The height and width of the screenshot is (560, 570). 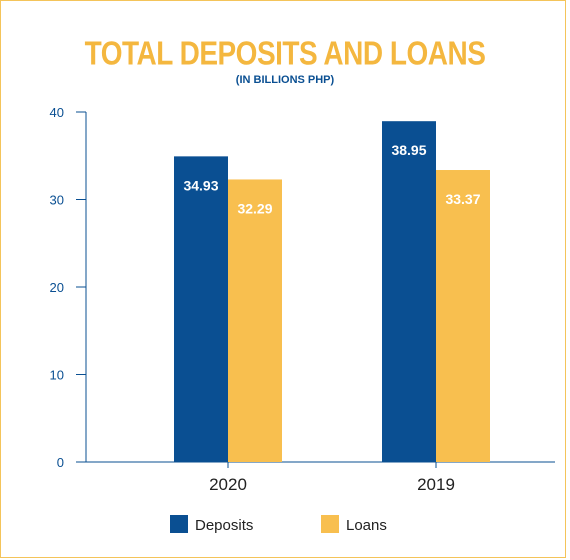 I want to click on legend-swatch-deposits, so click(x=179, y=524).